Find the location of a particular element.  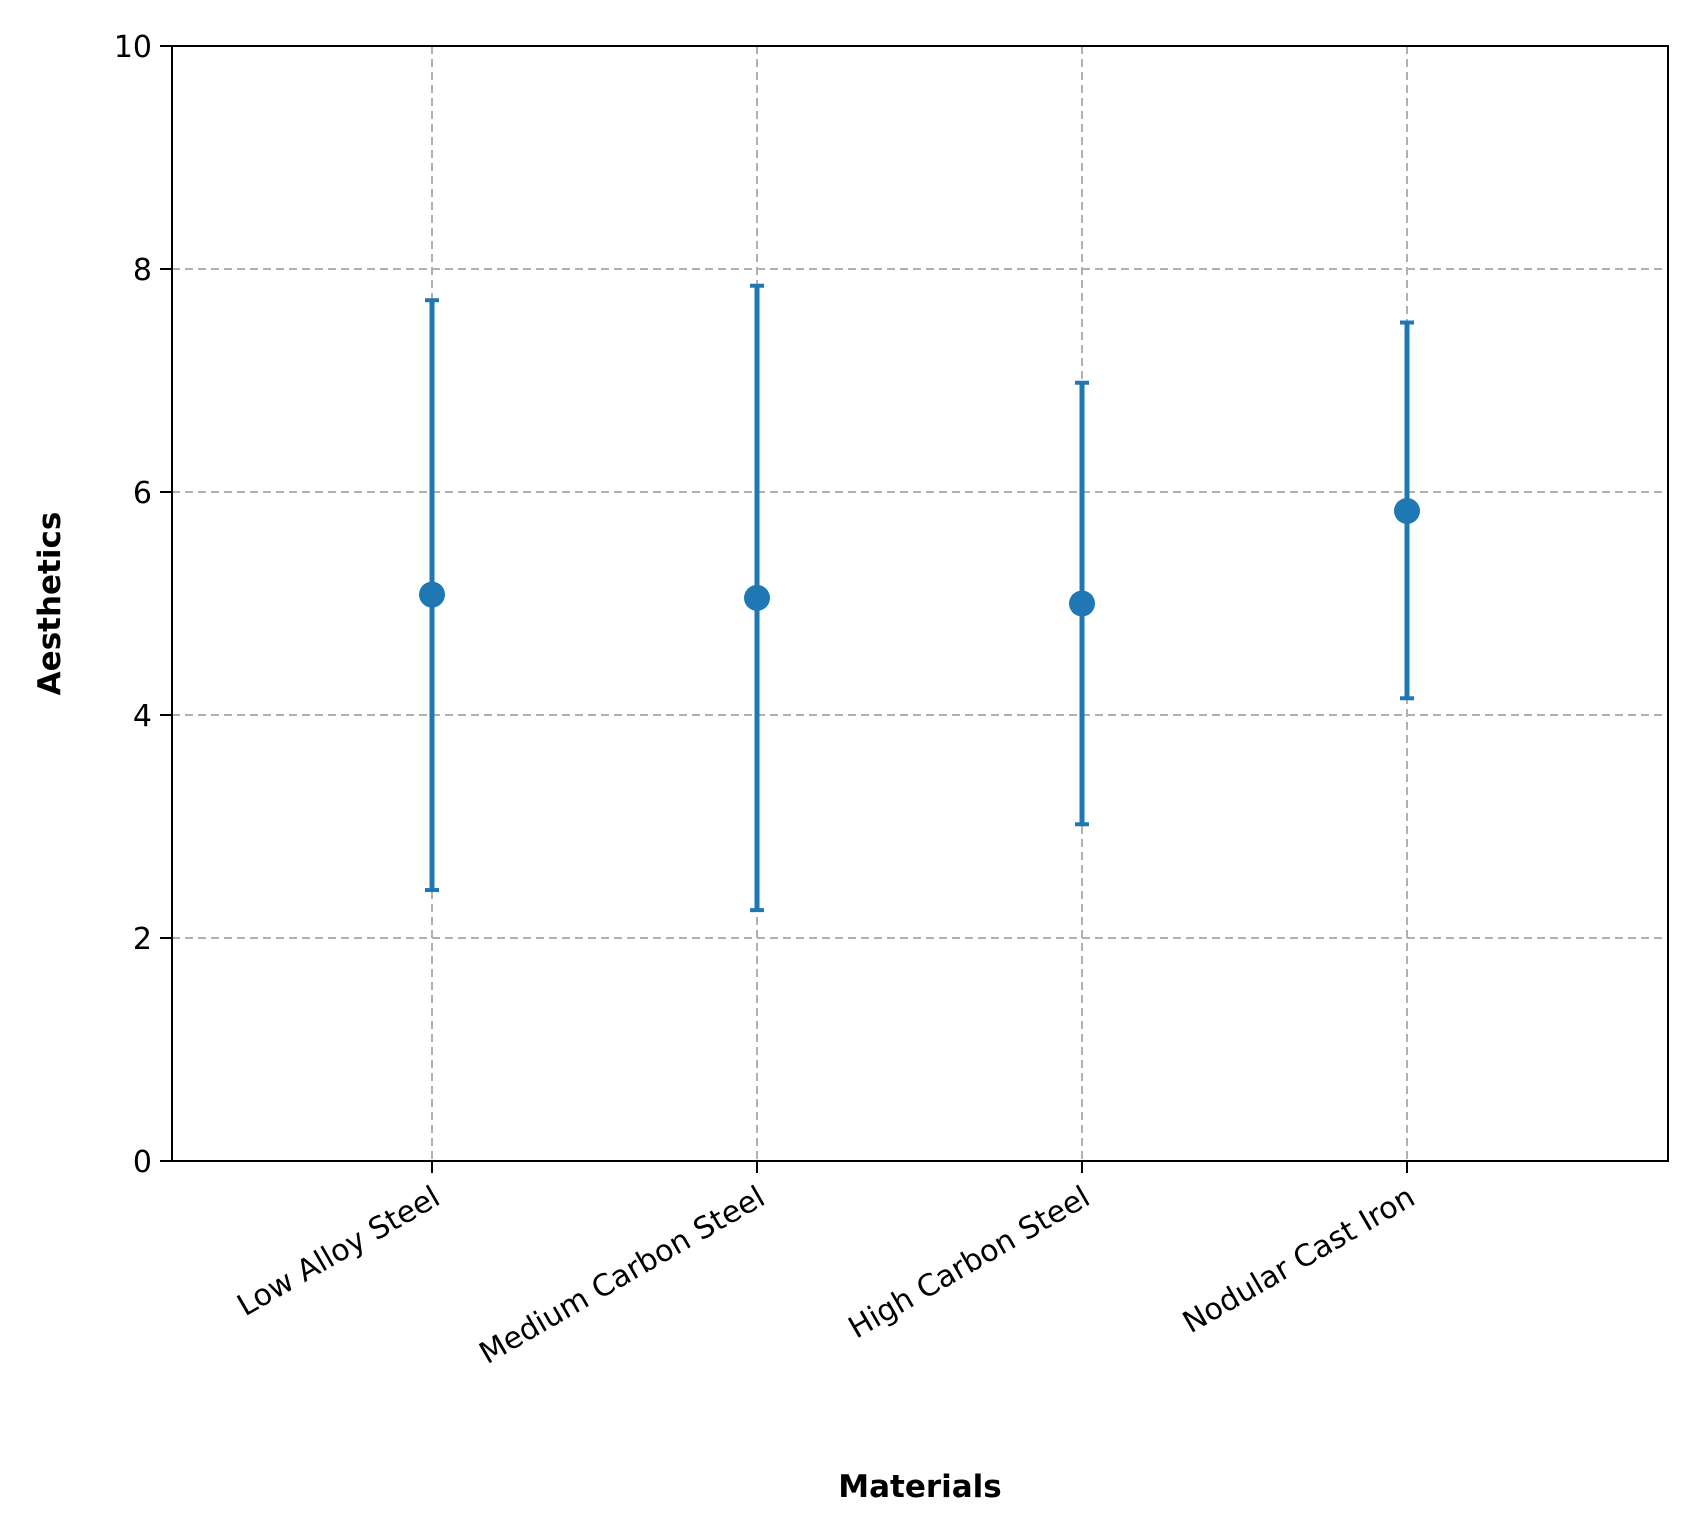

y-tick-label: 10 is located at coordinates (133, 47).